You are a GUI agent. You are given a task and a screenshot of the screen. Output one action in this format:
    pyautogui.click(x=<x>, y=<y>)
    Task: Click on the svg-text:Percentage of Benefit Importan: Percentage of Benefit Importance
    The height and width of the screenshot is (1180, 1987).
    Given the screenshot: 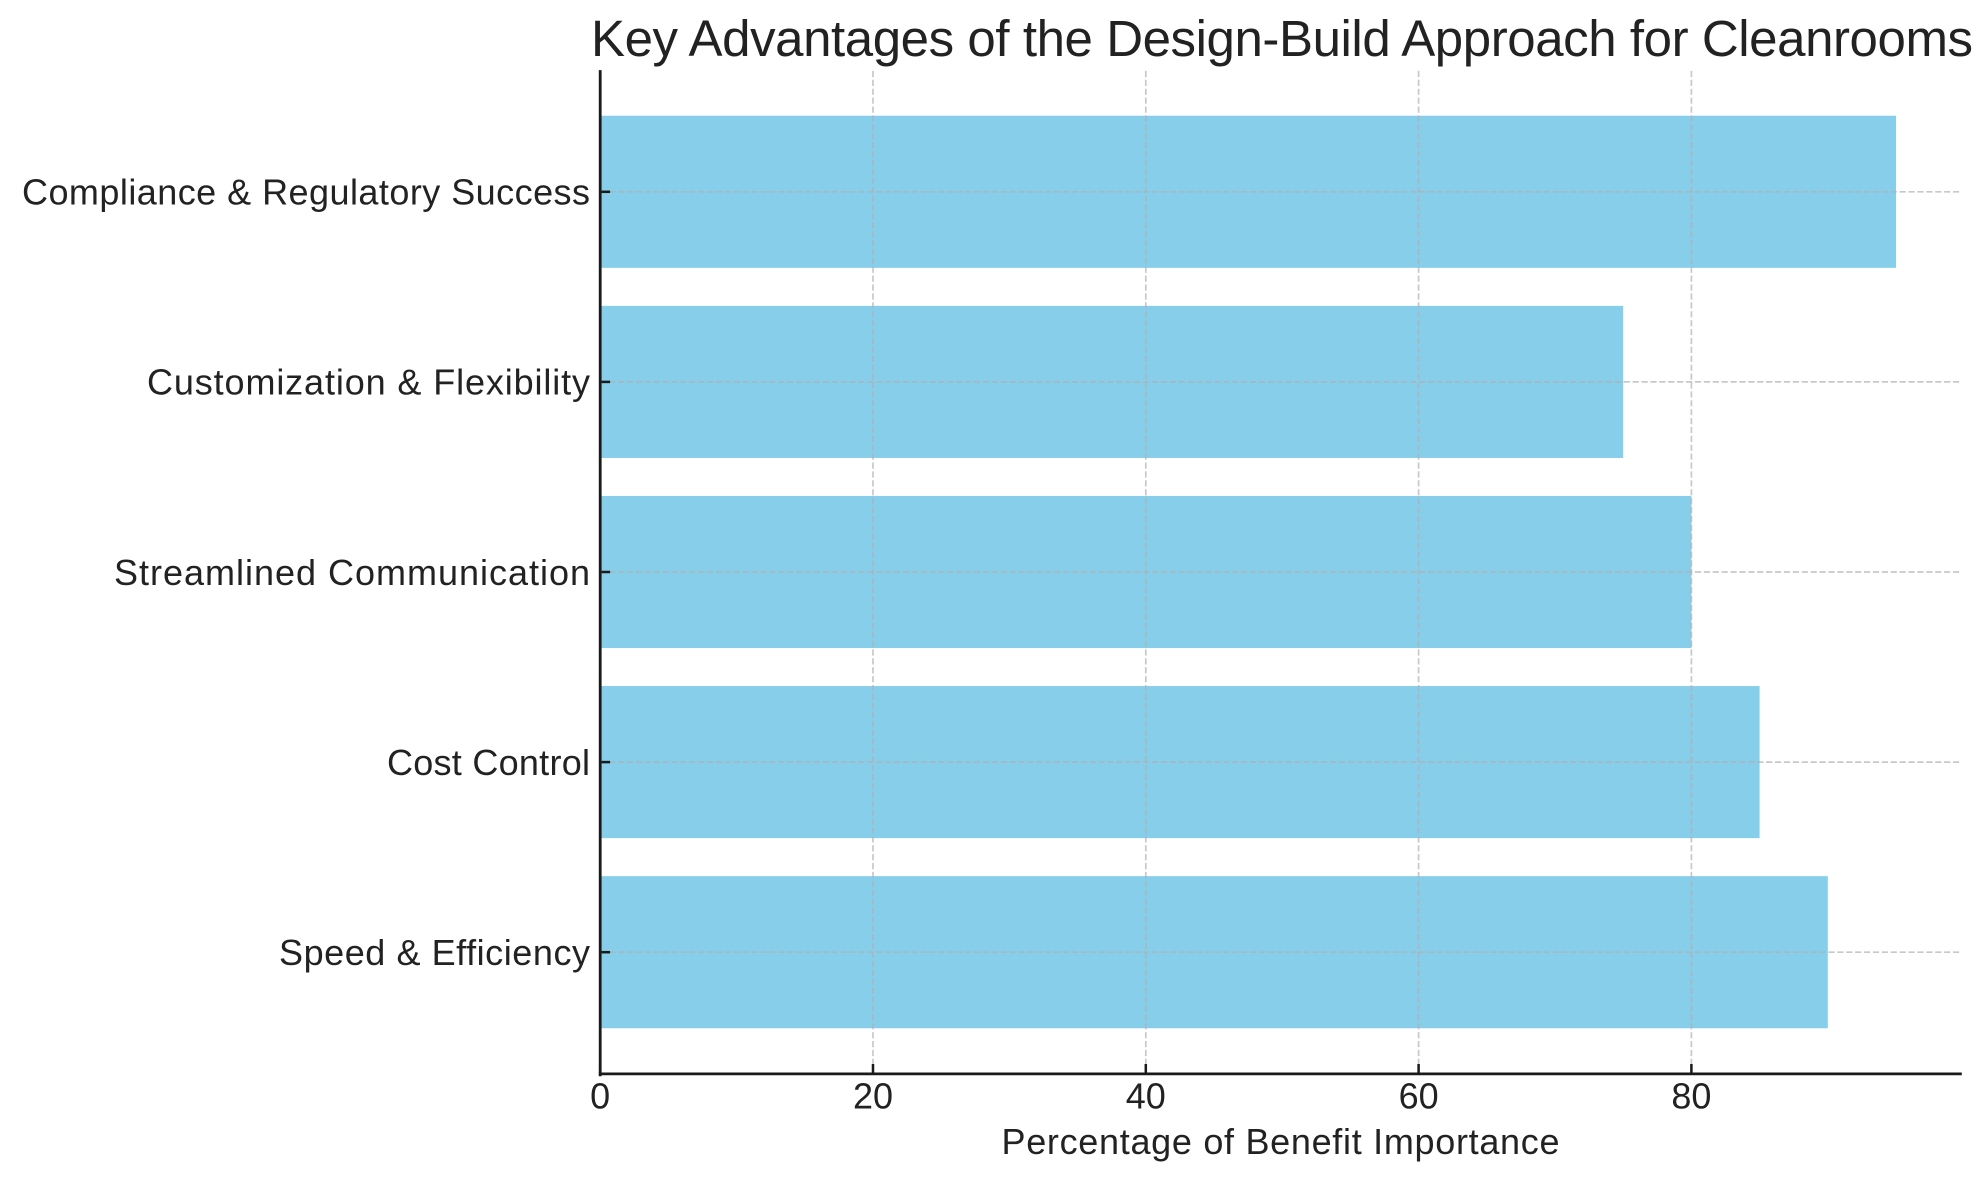 What is the action you would take?
    pyautogui.click(x=1281, y=1141)
    